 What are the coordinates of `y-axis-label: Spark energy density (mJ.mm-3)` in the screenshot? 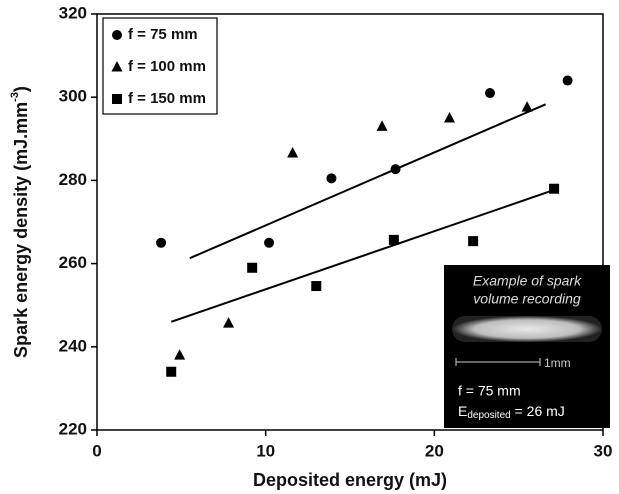 It's located at (20, 222).